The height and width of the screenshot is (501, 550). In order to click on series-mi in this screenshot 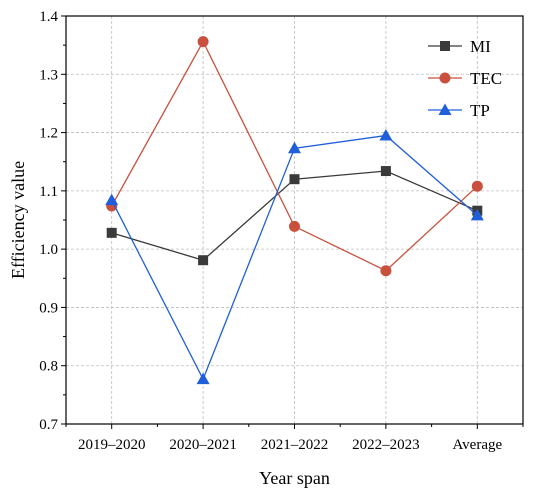, I will do `click(294, 216)`.